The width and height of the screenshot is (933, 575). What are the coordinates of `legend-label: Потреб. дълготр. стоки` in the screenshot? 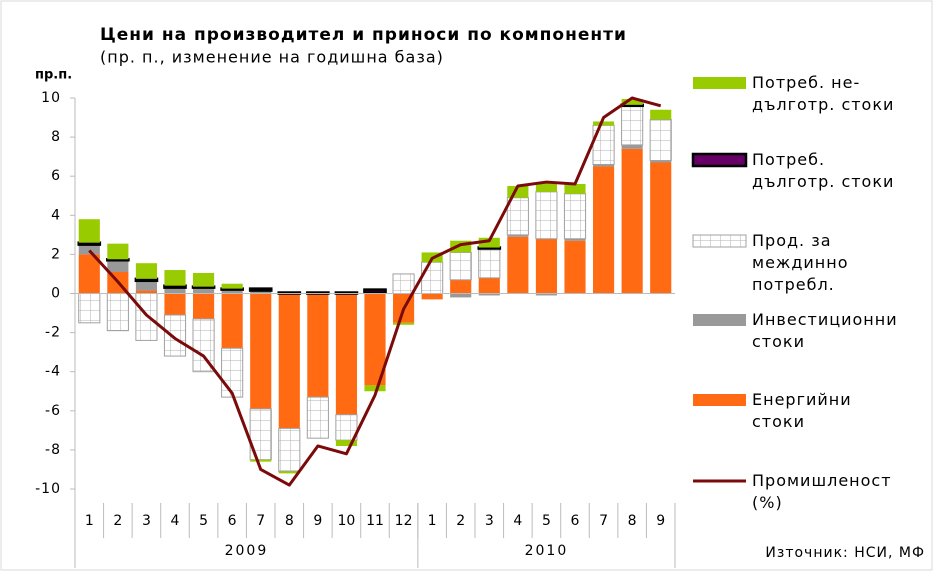 It's located at (823, 170).